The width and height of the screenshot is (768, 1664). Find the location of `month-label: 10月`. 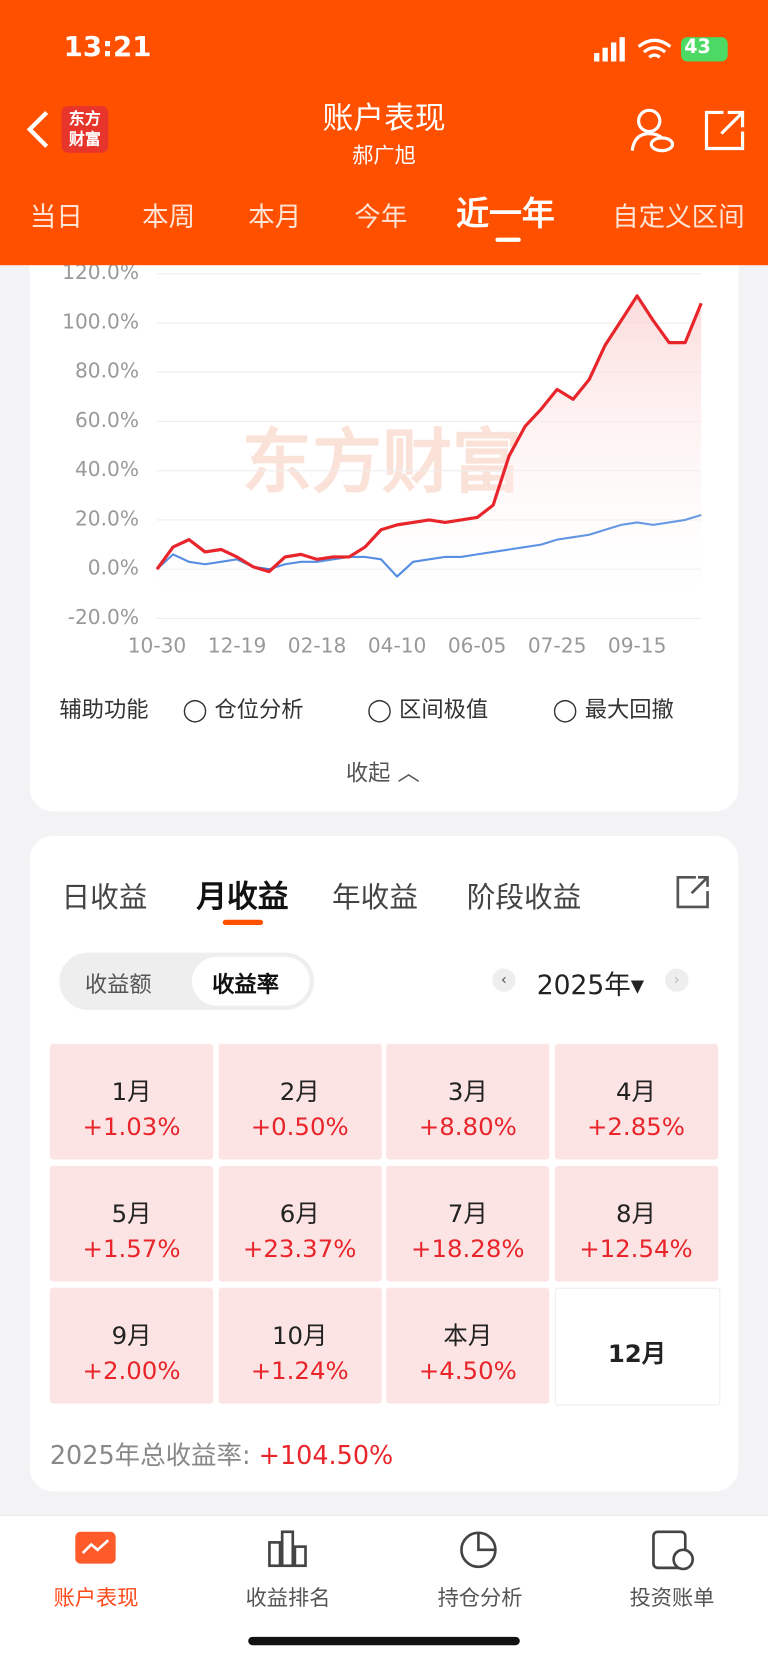

month-label: 10月 is located at coordinates (299, 1336).